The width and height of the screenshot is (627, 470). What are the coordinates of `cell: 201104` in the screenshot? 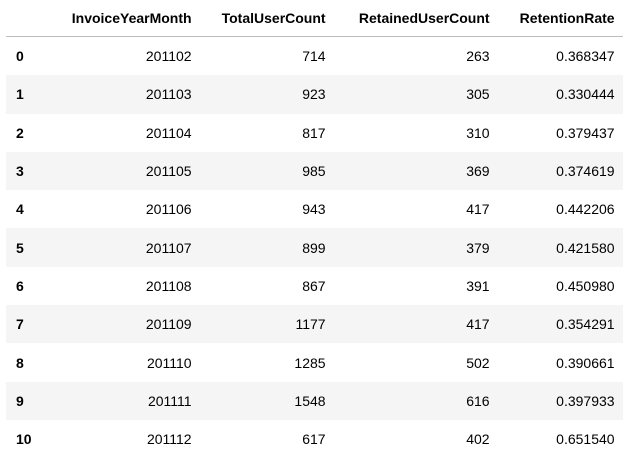 It's located at (168, 132).